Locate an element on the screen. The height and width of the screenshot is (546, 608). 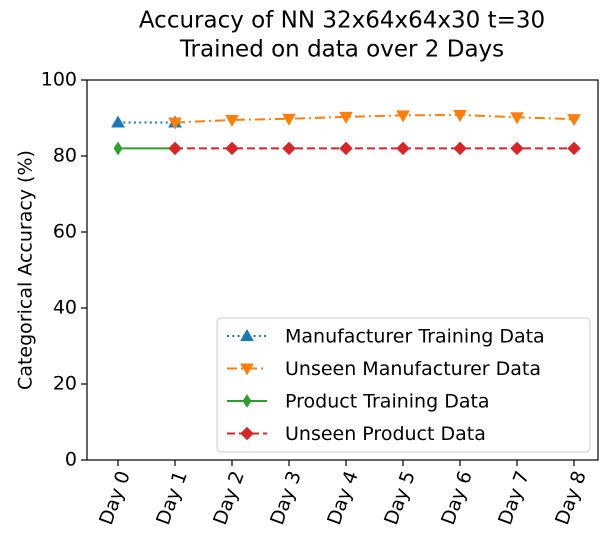
chart-title: Trained on data over 2 Days is located at coordinates (341, 50).